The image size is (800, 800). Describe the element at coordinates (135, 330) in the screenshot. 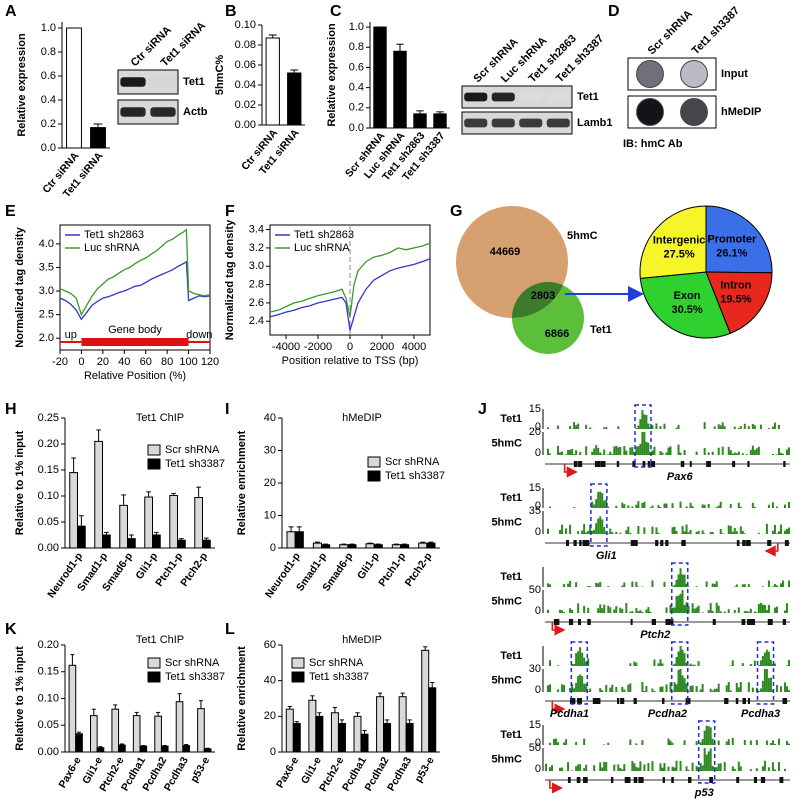

I see `region-label: Gene body` at that location.